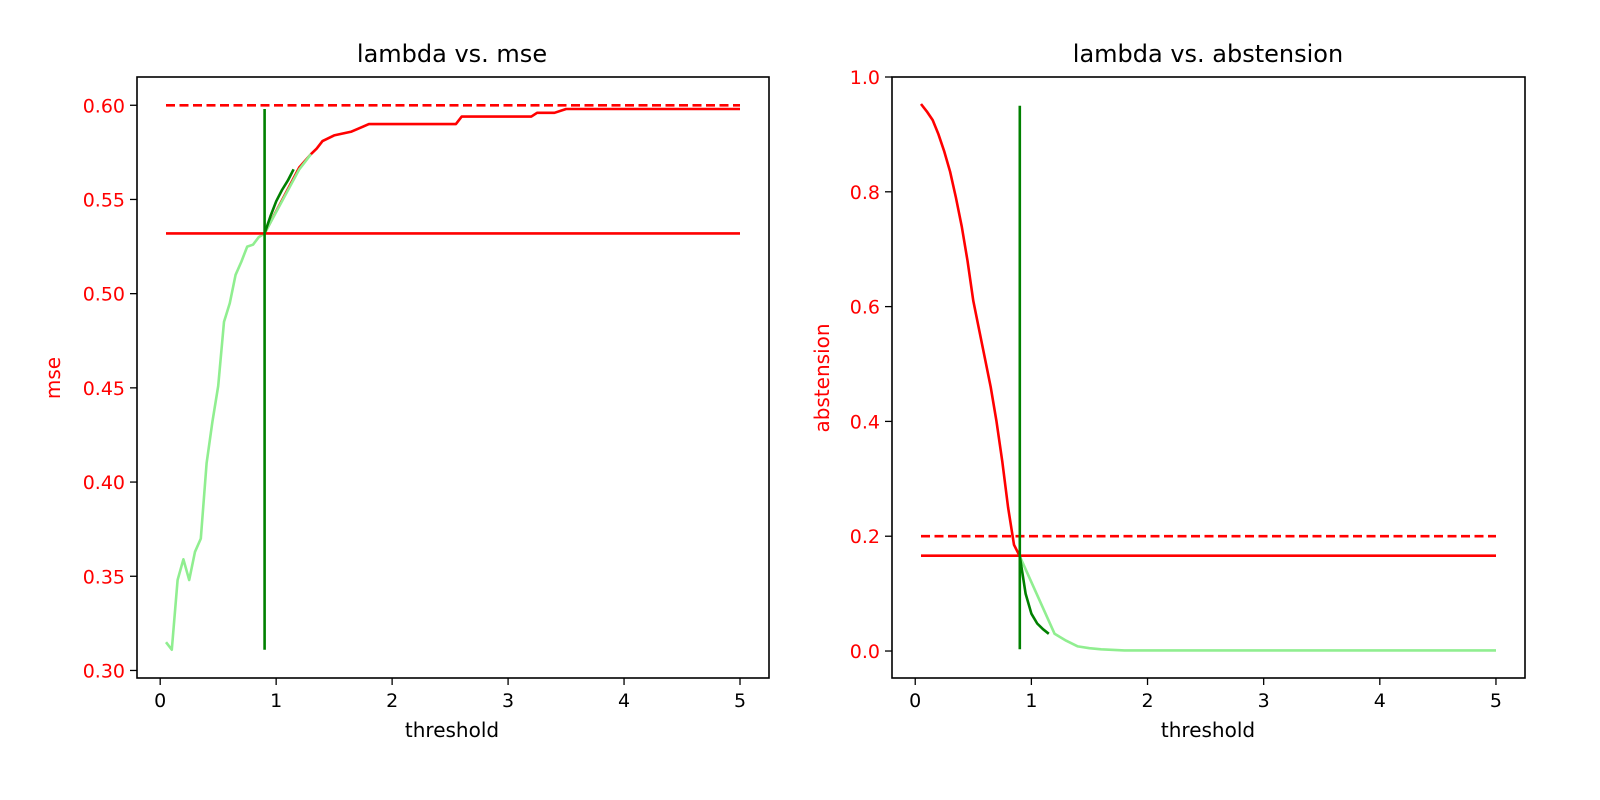 This screenshot has height=800, width=1600. Describe the element at coordinates (53, 378) in the screenshot. I see `y-axis-label: mse` at that location.